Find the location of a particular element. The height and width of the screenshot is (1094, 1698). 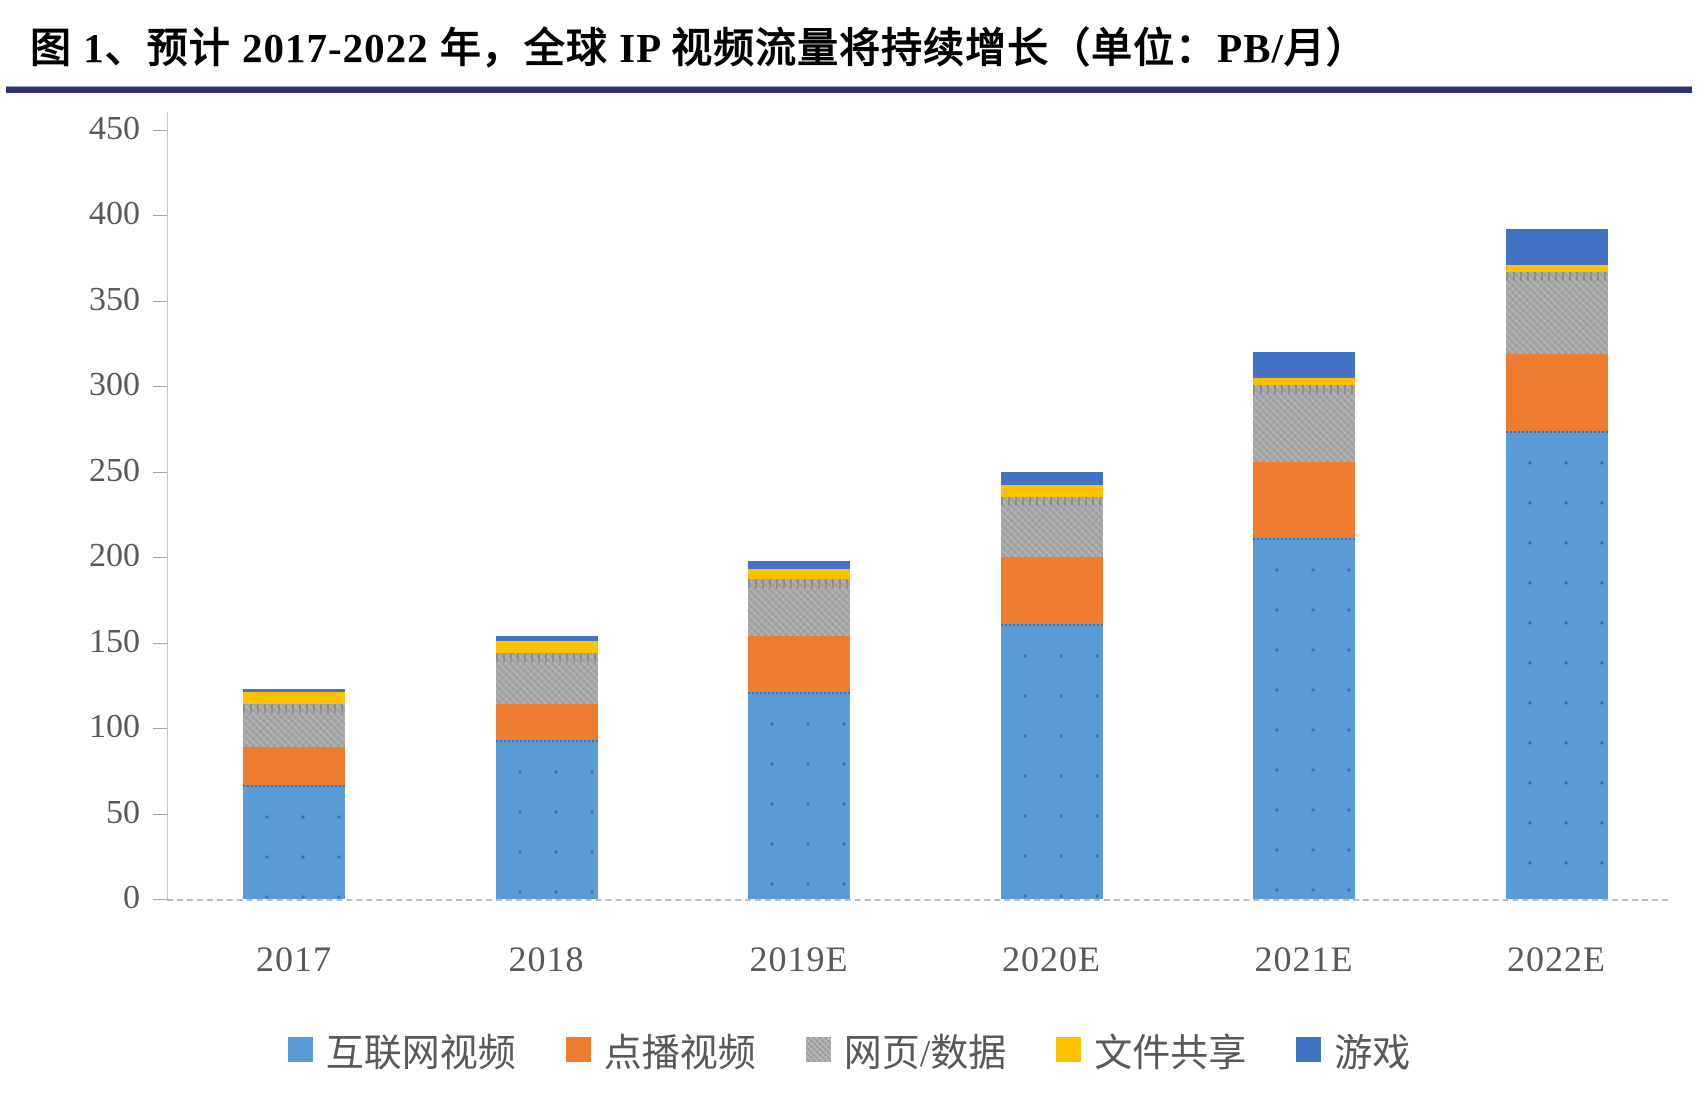

legend-item-游戏: 游戏 is located at coordinates (1353, 1049).